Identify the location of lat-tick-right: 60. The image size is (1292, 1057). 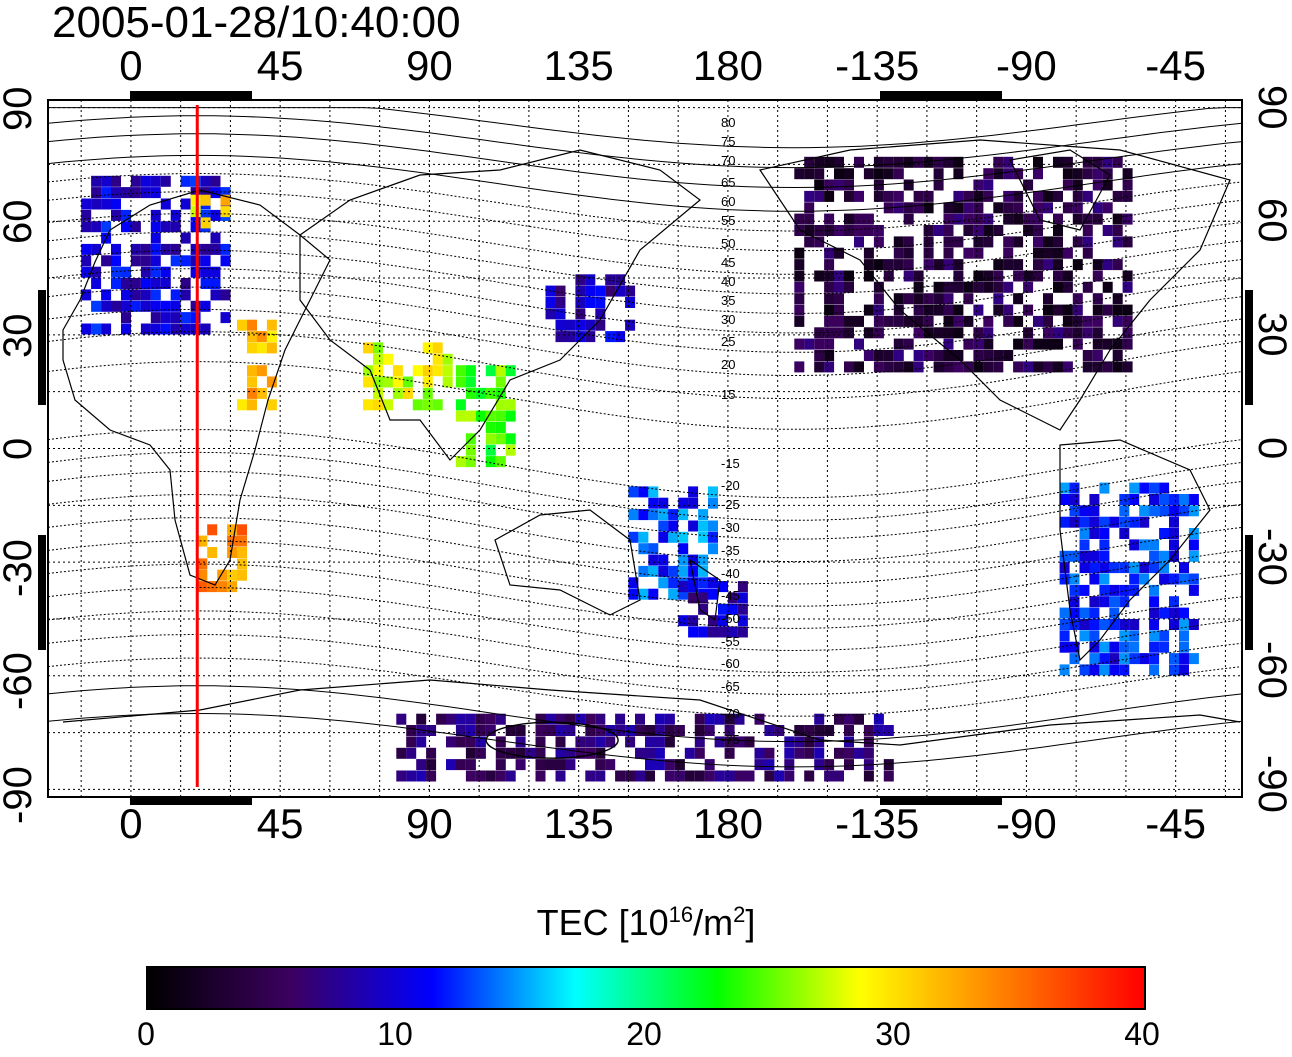
(1271, 220).